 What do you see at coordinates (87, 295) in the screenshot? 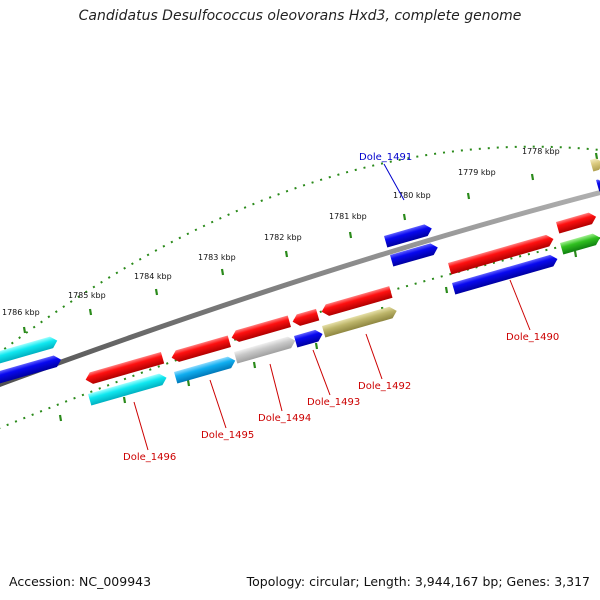
I see `scale-tick-label: 1785 kbp` at bounding box center [87, 295].